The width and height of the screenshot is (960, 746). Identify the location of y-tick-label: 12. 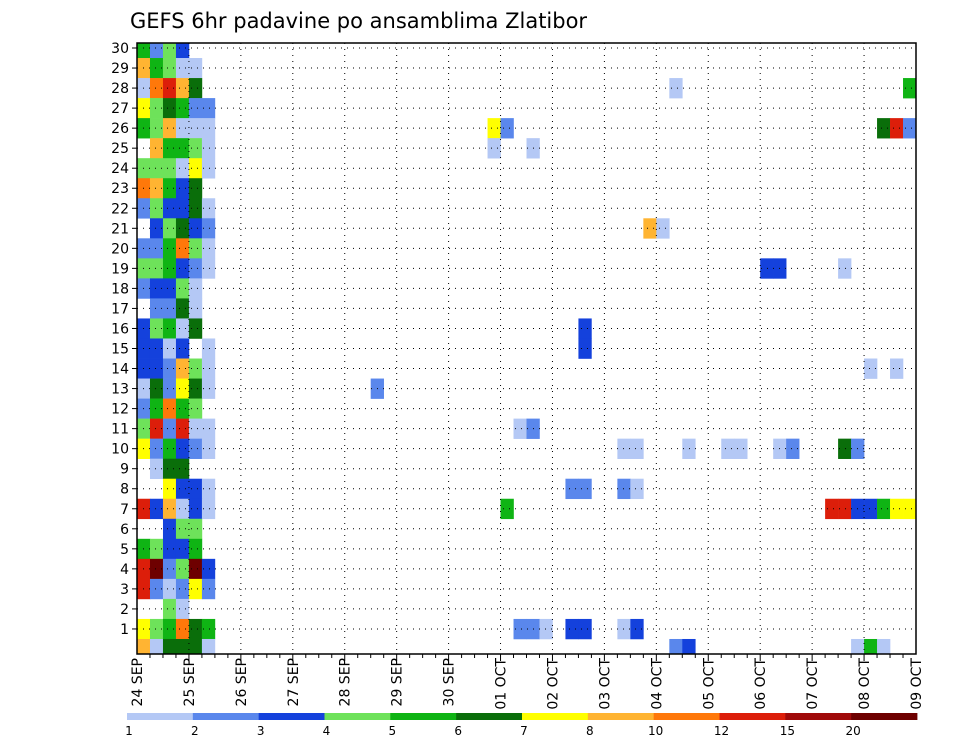
(120, 410).